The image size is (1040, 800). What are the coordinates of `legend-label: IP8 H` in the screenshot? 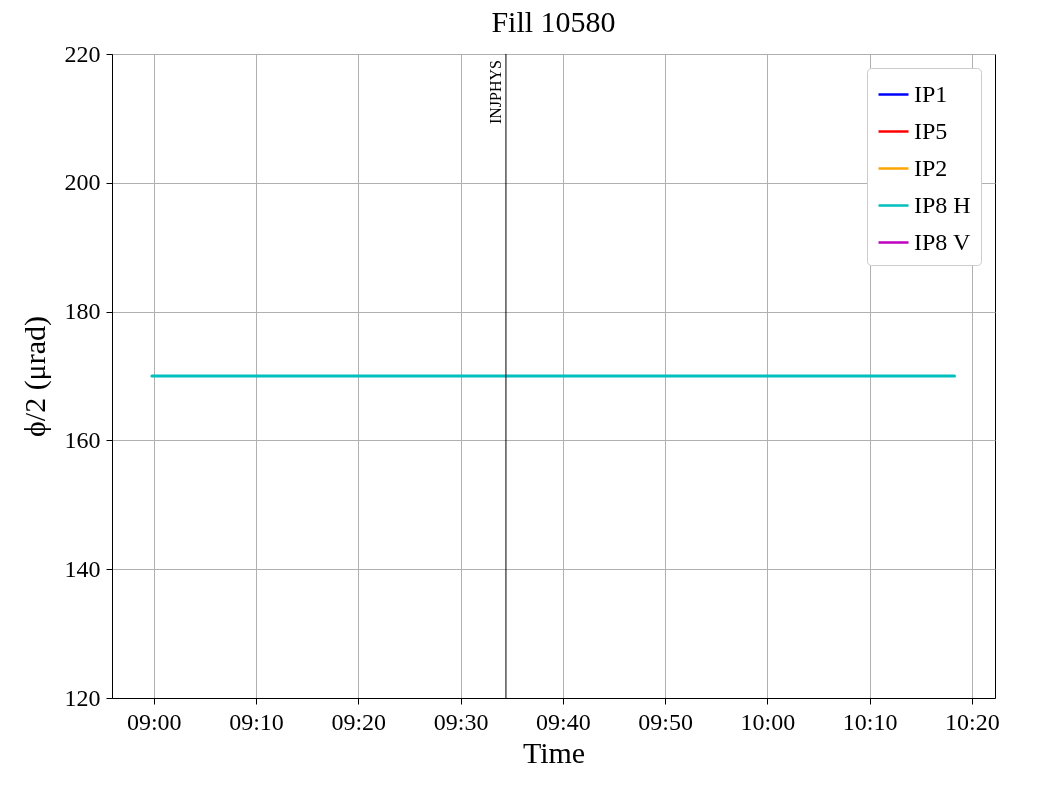 It's located at (942, 204).